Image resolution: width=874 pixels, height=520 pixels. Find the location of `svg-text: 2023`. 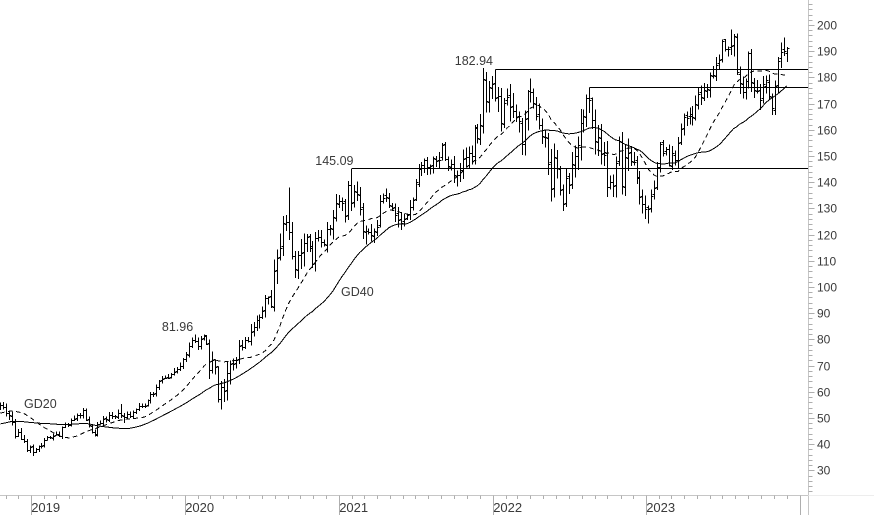

svg-text: 2023 is located at coordinates (660, 507).